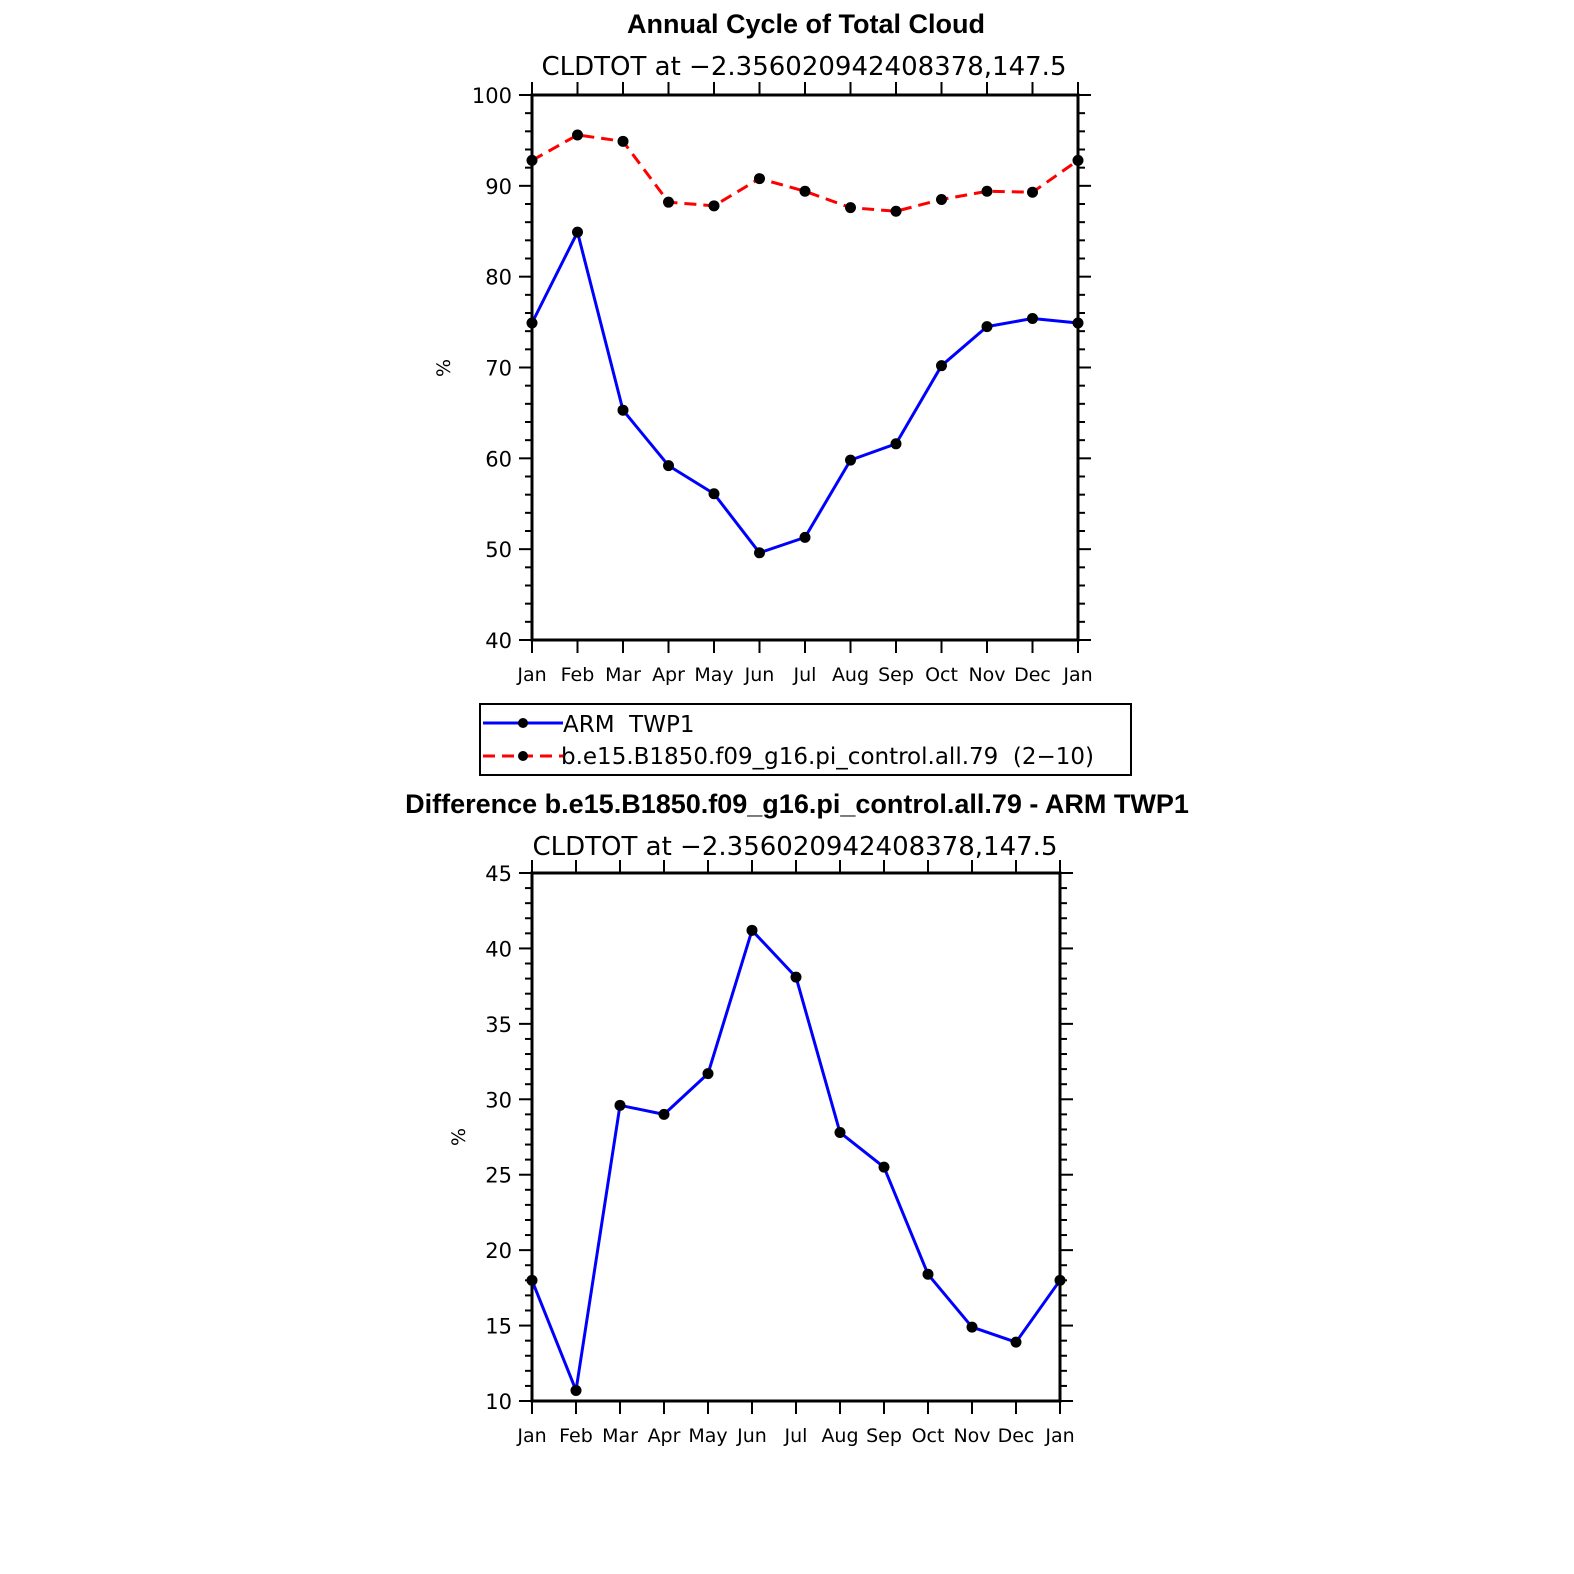 The height and width of the screenshot is (1574, 1574). I want to click on bottom-y-tick-label: 15, so click(498, 1327).